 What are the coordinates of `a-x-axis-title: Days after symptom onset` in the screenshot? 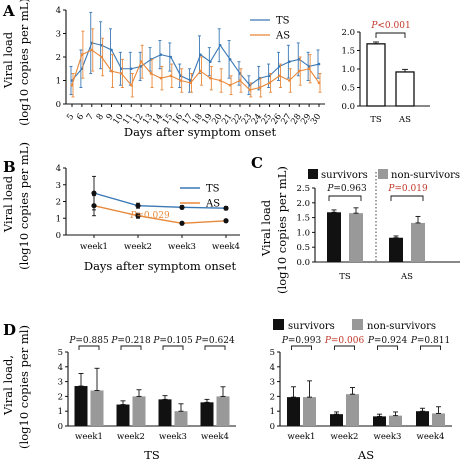 It's located at (200, 132).